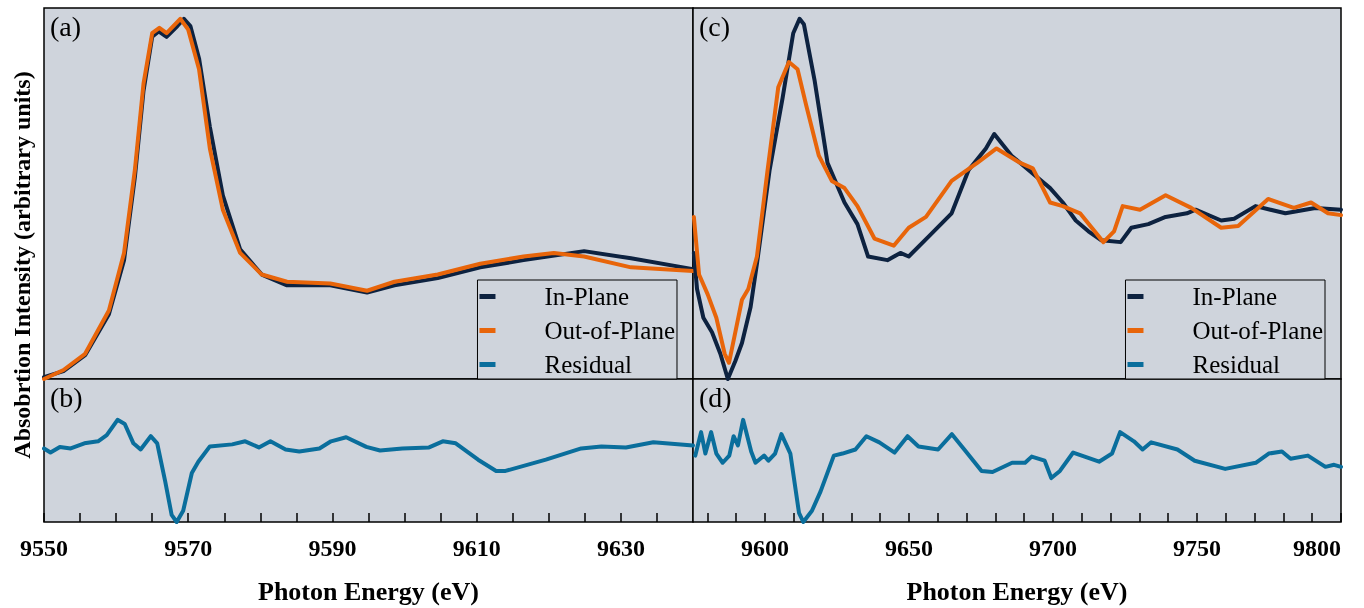 This screenshot has width=1364, height=608. What do you see at coordinates (909, 548) in the screenshot?
I see `x-tick-label: 9650` at bounding box center [909, 548].